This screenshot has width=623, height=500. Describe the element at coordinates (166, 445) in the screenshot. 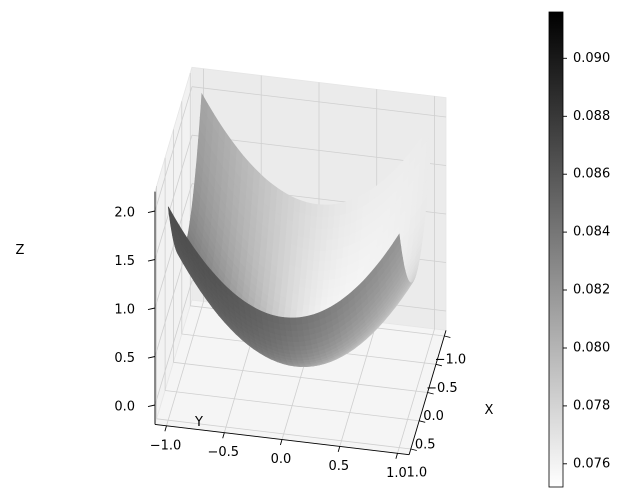

I see `y-tick-label: −1.0` at that location.